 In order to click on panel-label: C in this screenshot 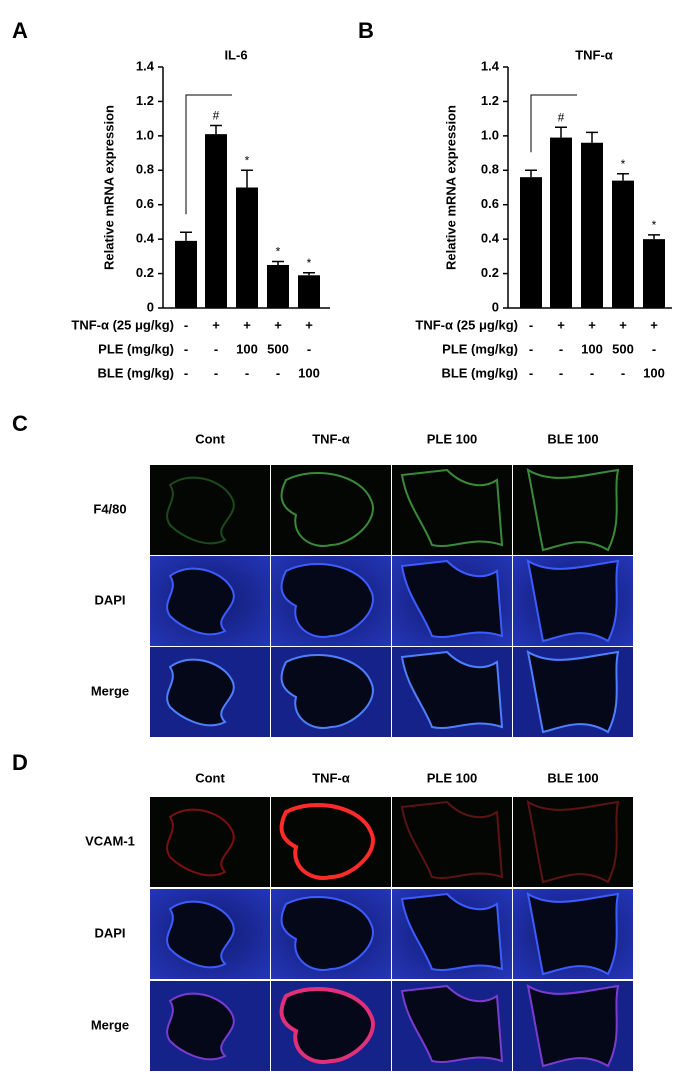, I will do `click(20, 423)`.